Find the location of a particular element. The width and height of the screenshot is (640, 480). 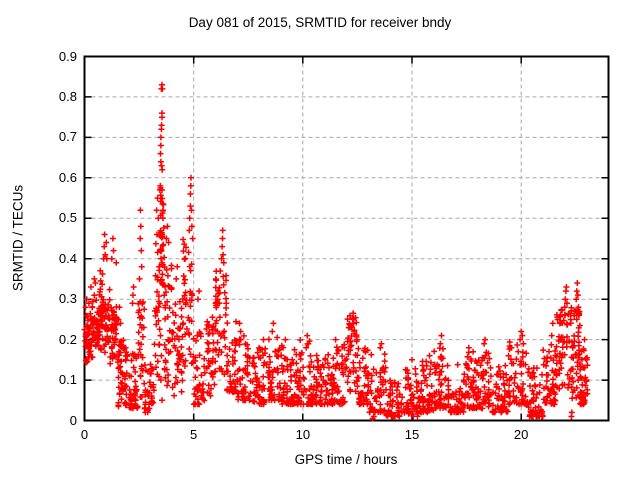

y-tick-label: 0.3 is located at coordinates (67, 299).